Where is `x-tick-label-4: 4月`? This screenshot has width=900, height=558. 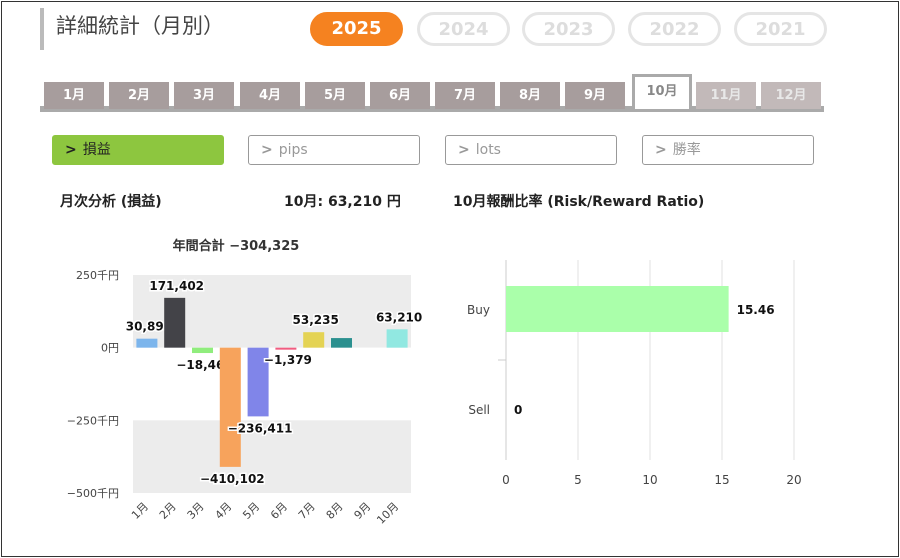 x-tick-label-4: 4月 is located at coordinates (224, 511).